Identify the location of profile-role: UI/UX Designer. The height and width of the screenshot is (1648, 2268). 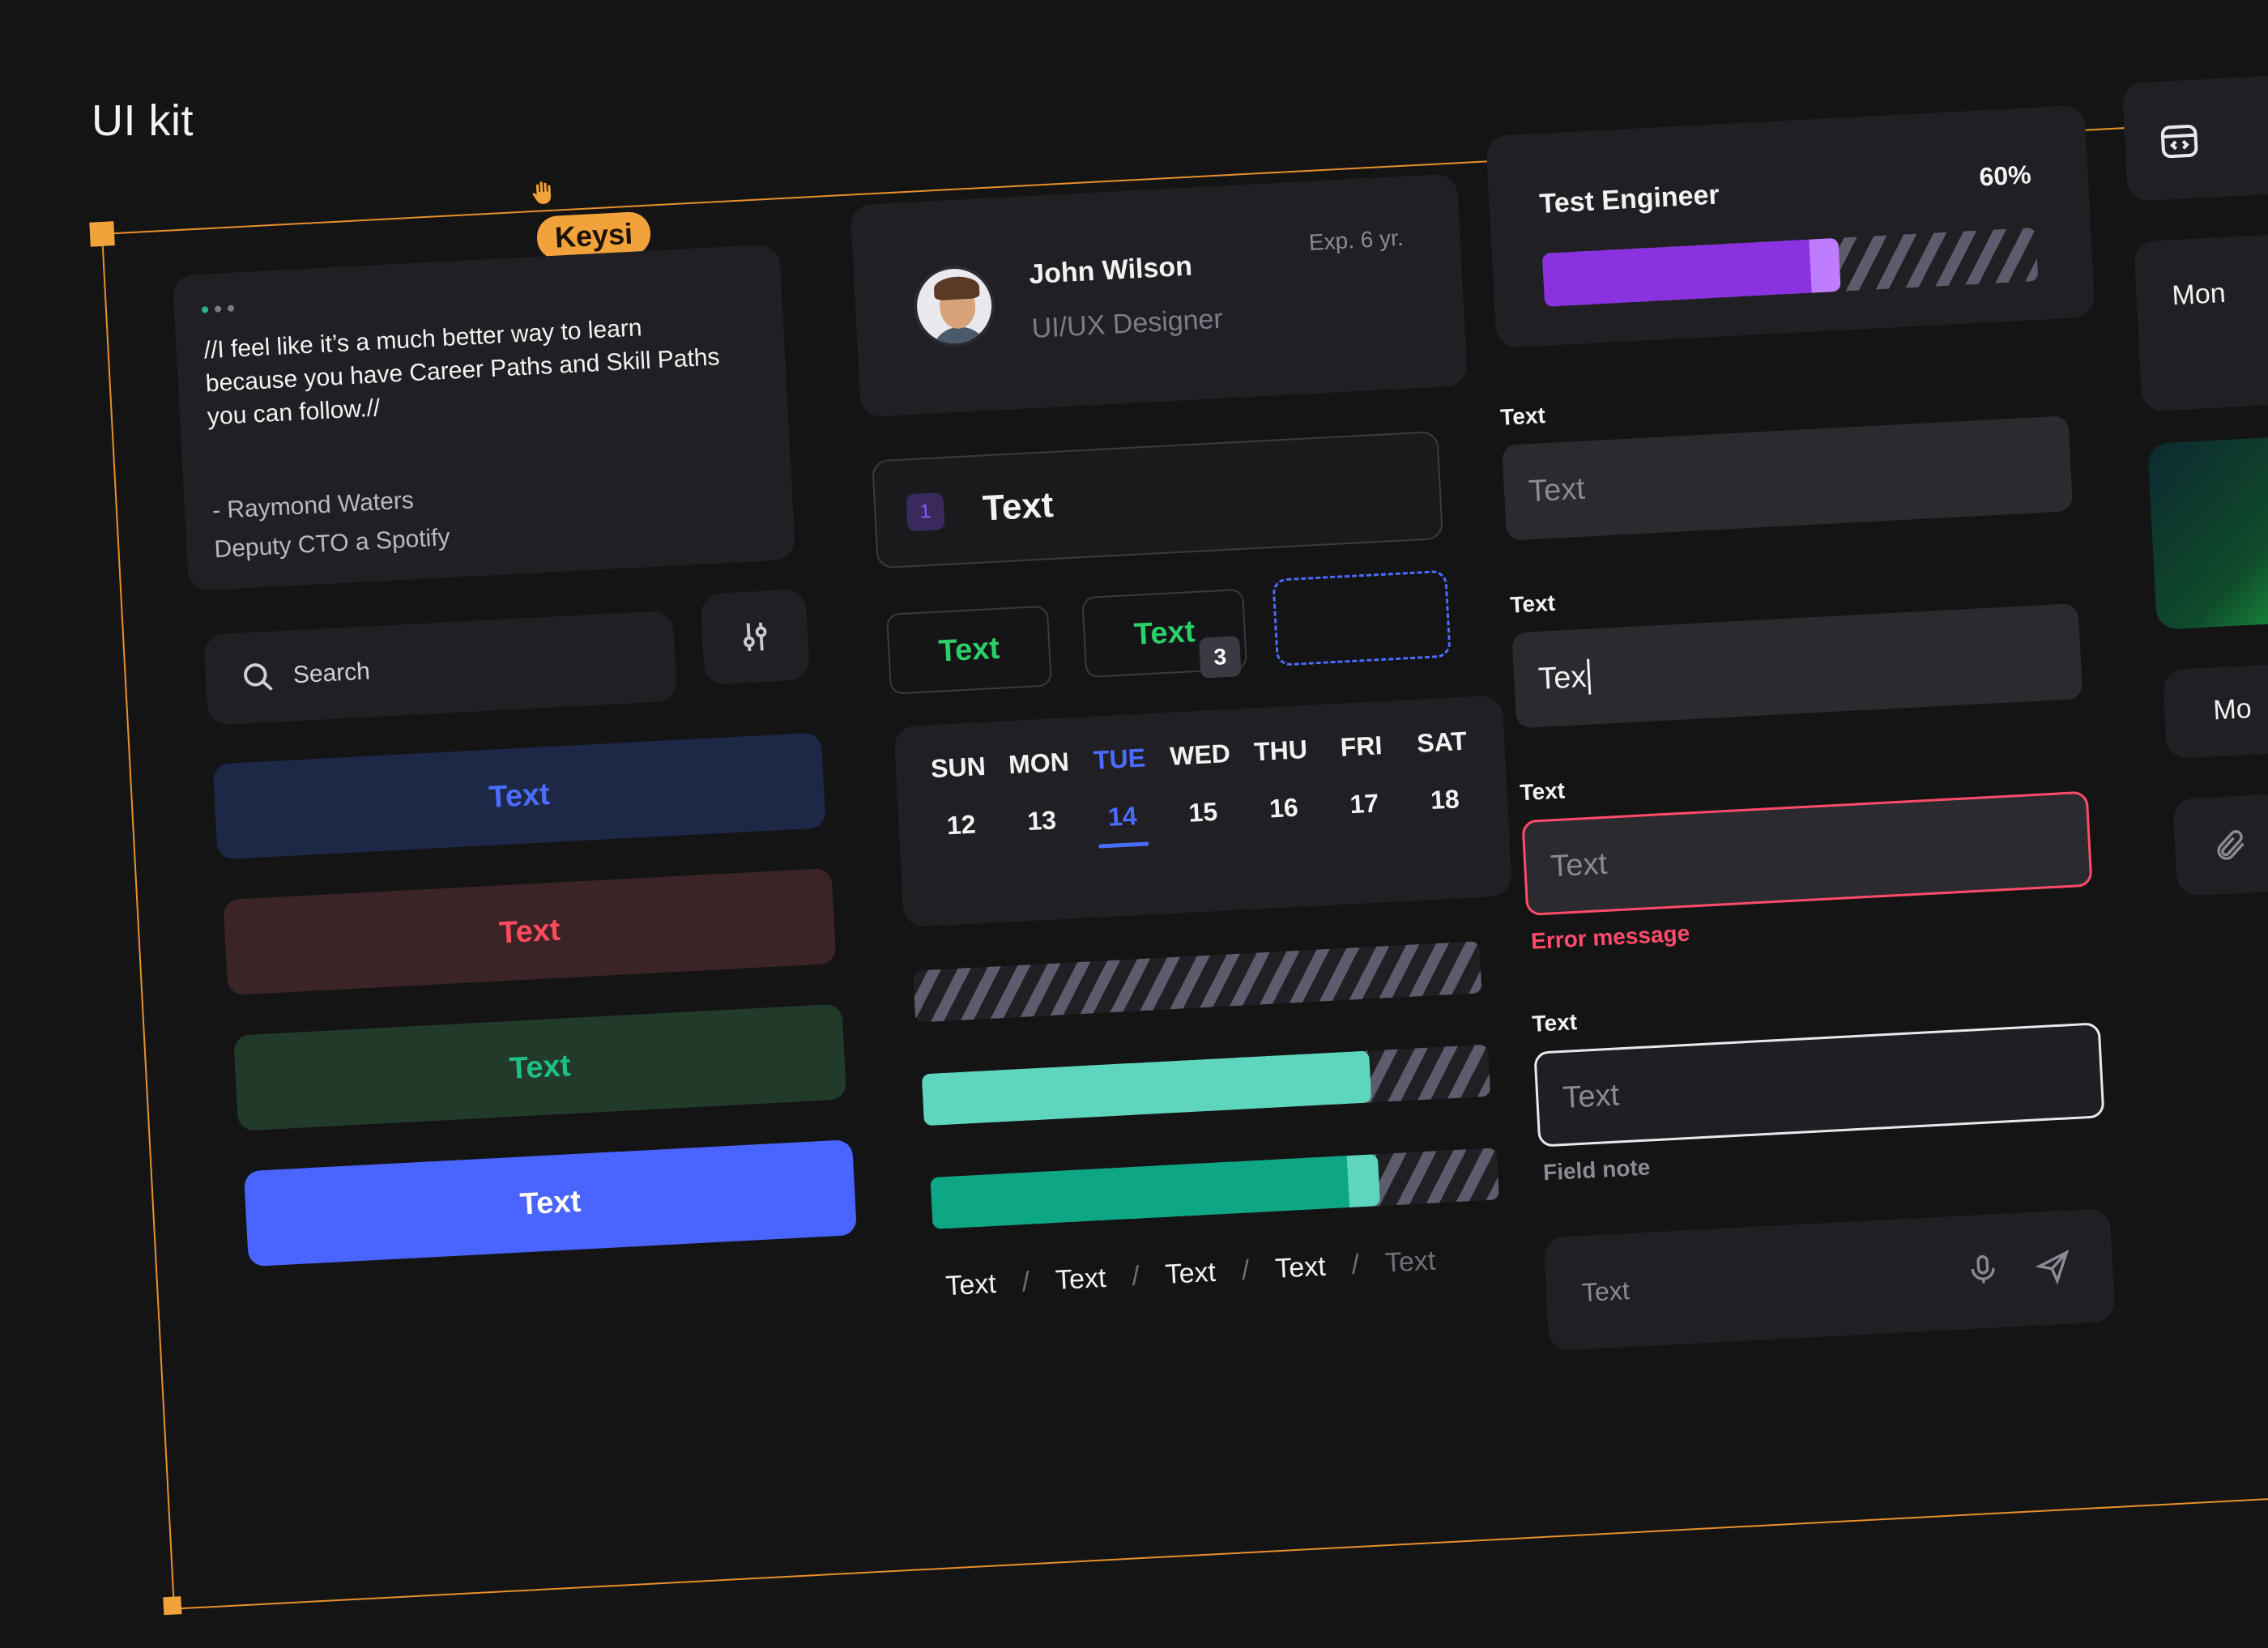
(1127, 324).